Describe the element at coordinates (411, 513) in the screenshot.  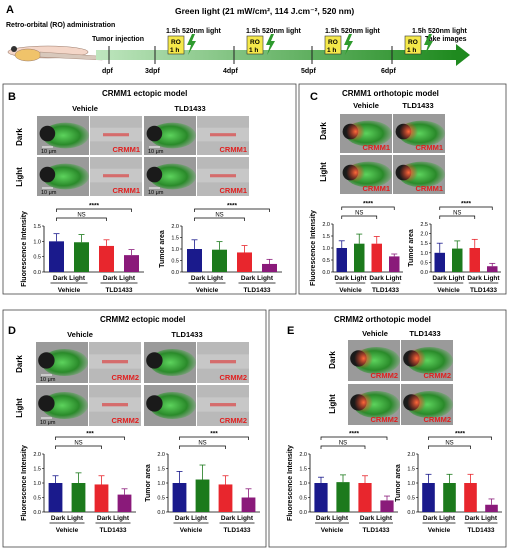
I see `y-tick-label: 0.0` at that location.